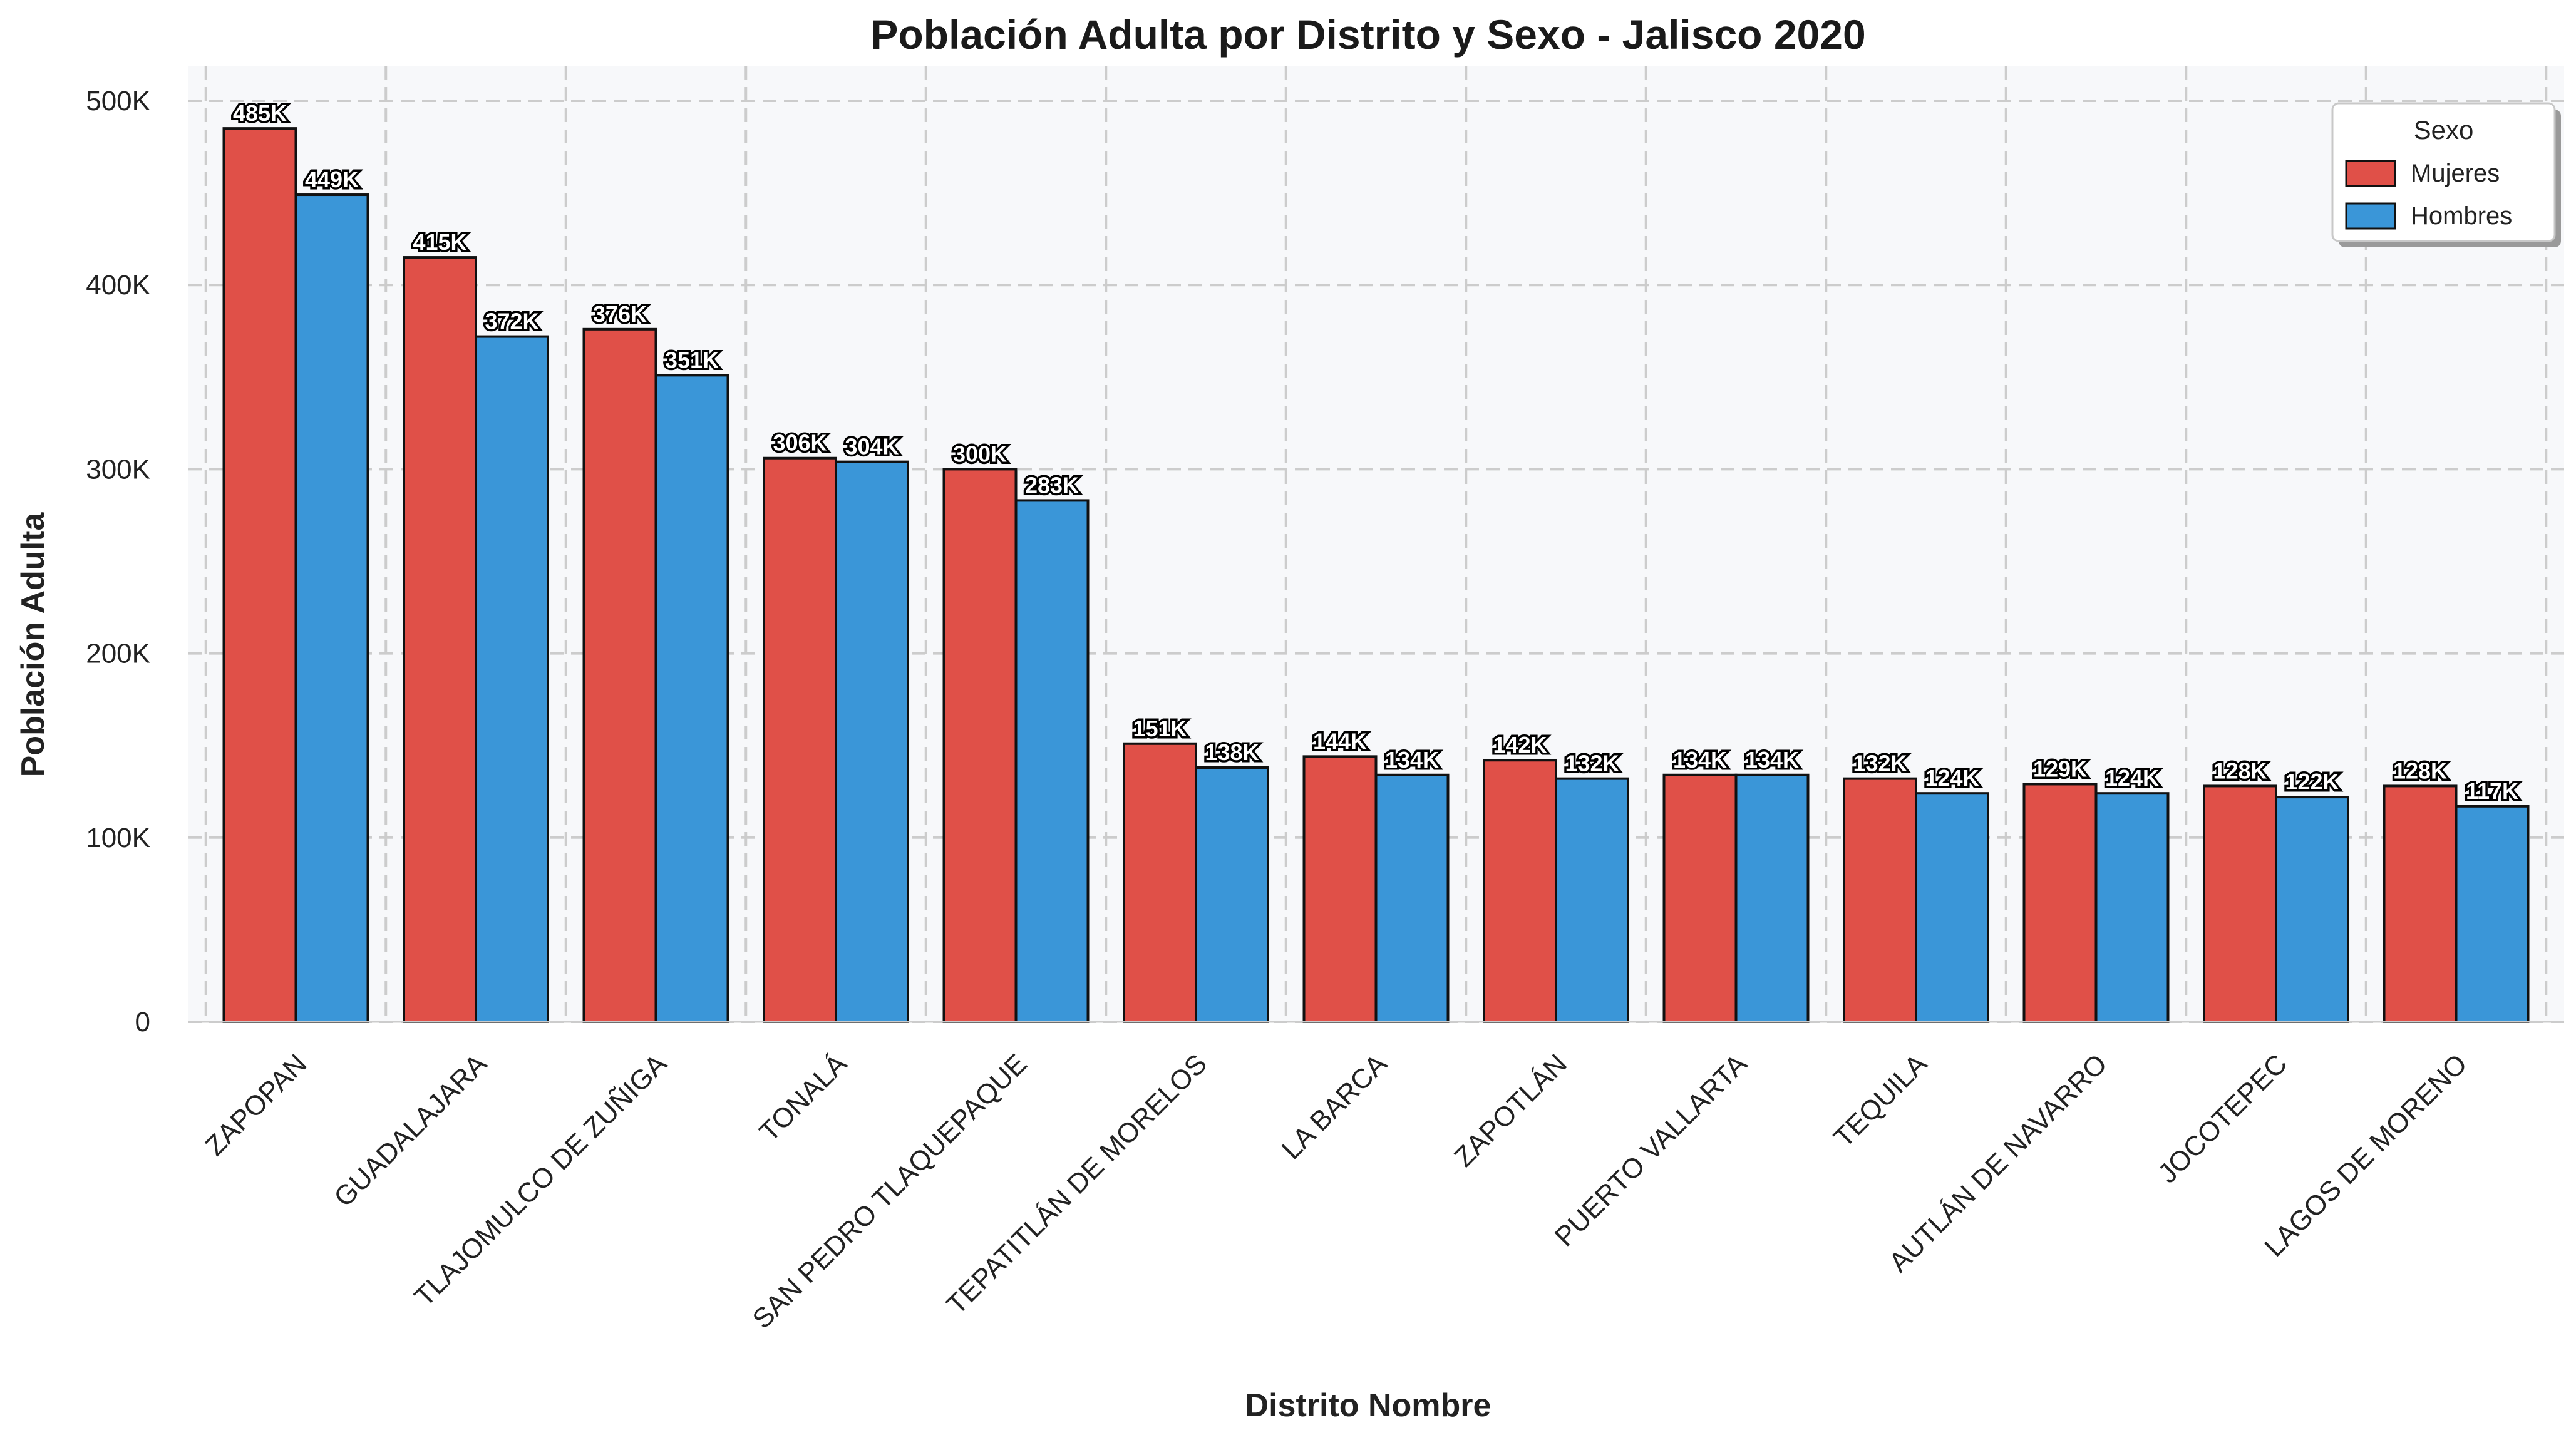  What do you see at coordinates (2444, 130) in the screenshot?
I see `legend-title: Sexo` at bounding box center [2444, 130].